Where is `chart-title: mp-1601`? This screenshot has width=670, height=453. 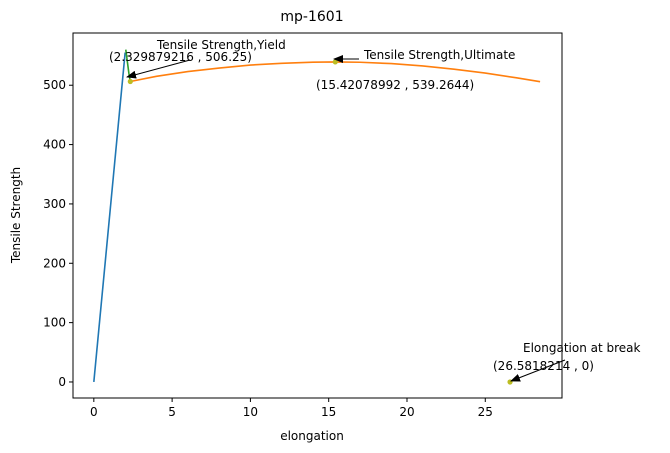 chart-title: mp-1601 is located at coordinates (311, 17).